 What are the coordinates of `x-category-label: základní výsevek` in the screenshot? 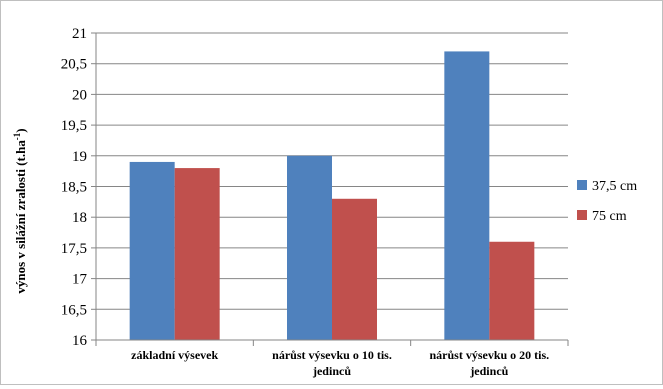 It's located at (174, 355).